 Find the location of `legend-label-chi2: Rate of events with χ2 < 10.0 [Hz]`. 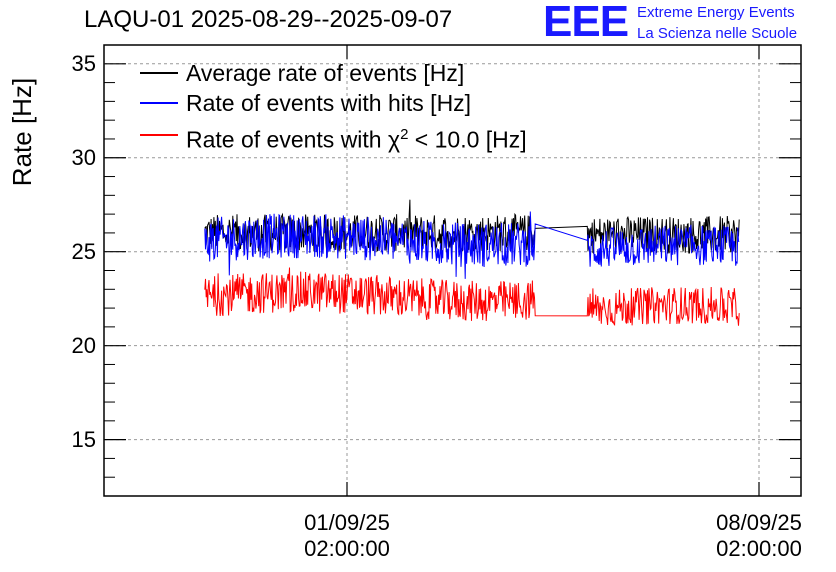

legend-label-chi2: Rate of events with χ2 < 10.0 [Hz] is located at coordinates (356, 137).